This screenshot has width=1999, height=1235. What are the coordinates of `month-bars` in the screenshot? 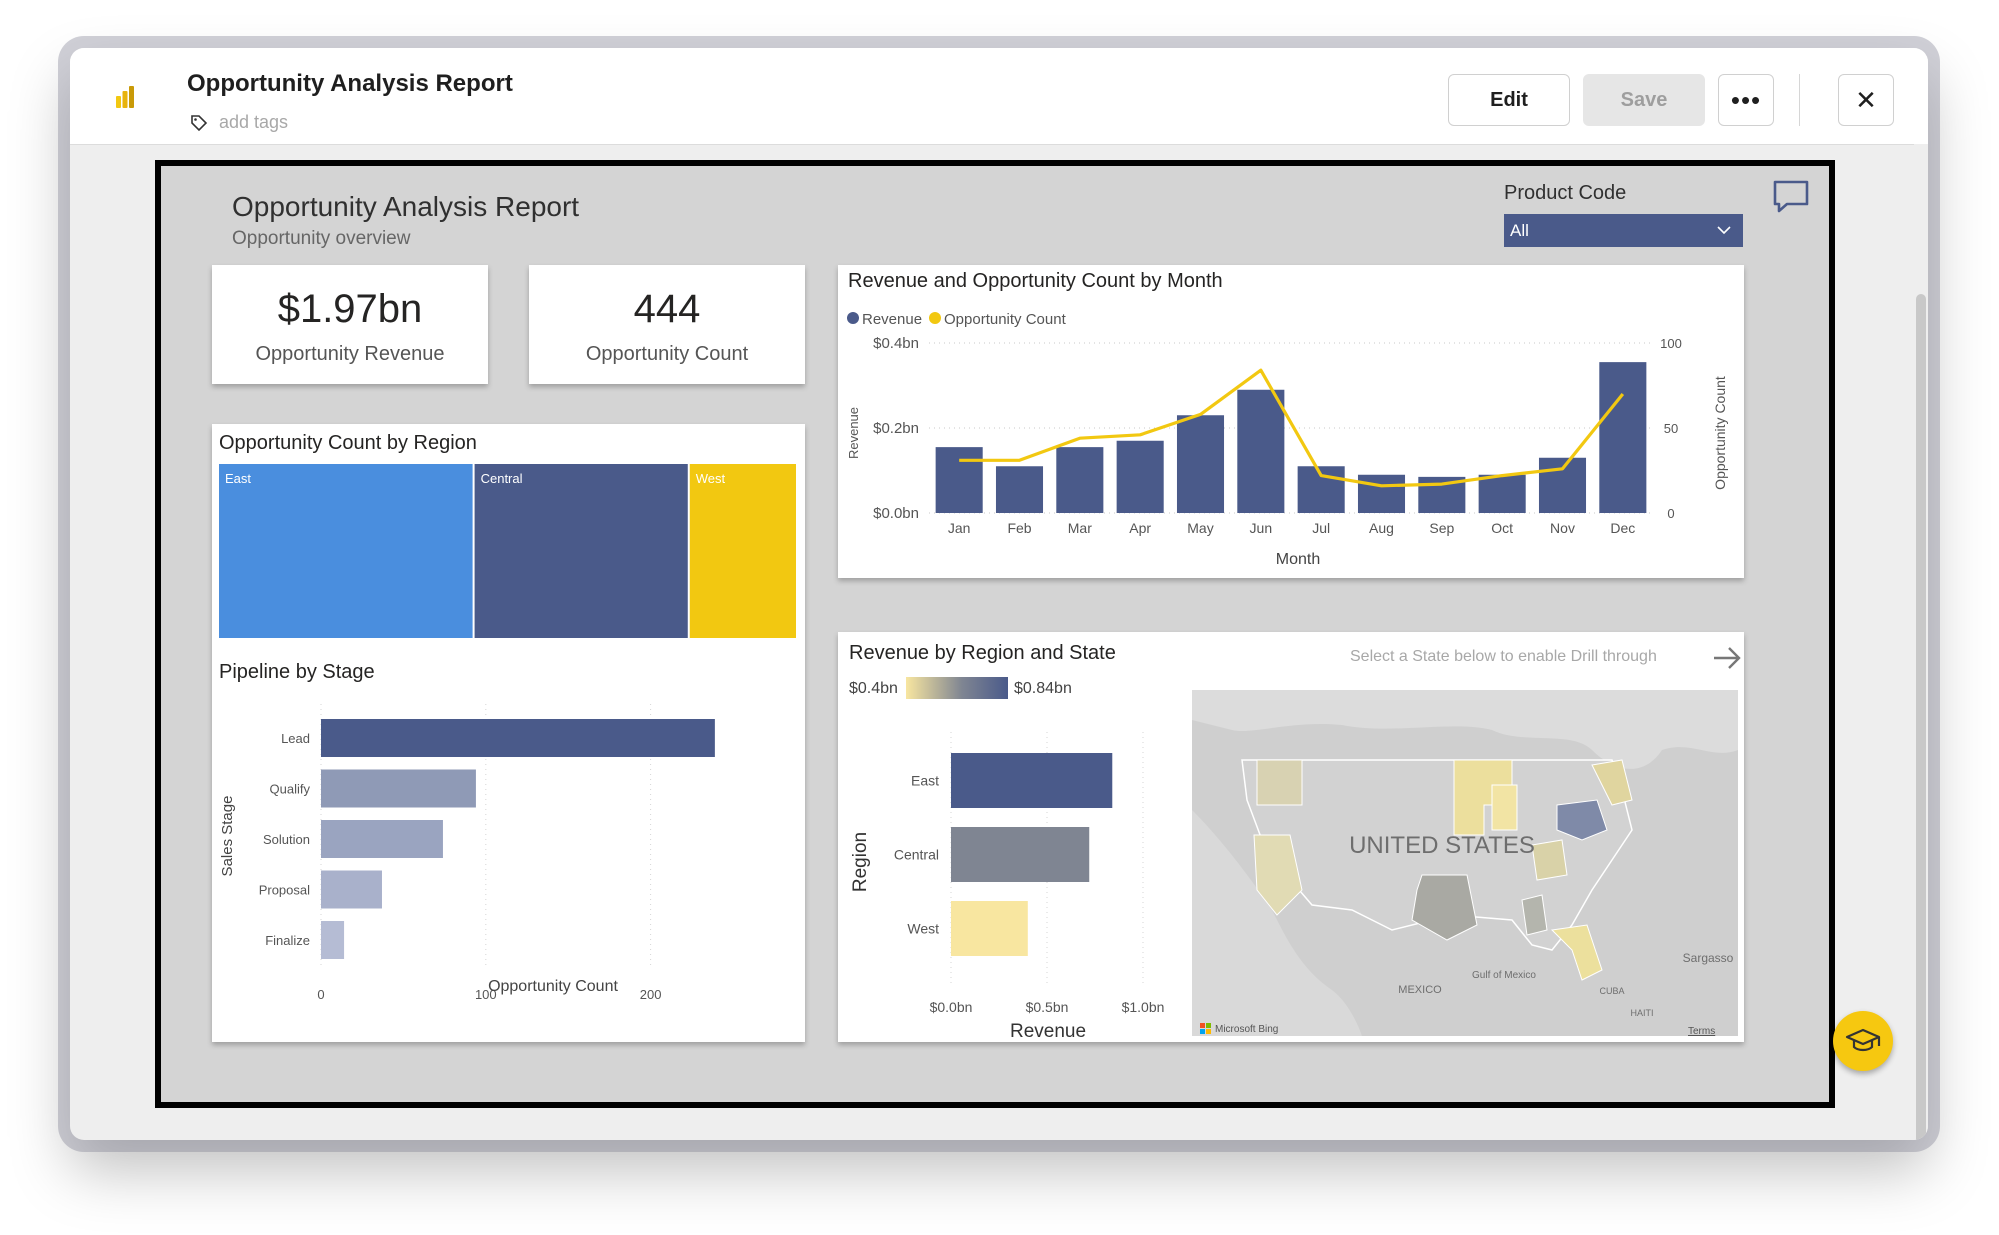 It's located at (1291, 437).